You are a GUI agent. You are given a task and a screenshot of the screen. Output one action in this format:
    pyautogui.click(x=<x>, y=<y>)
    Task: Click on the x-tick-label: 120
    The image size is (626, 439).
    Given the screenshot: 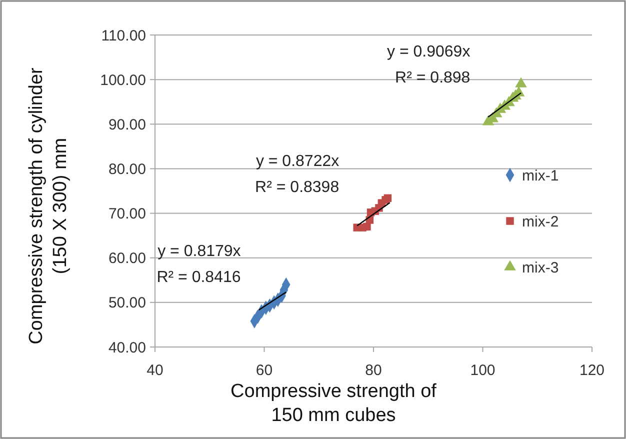 What is the action you would take?
    pyautogui.click(x=592, y=370)
    